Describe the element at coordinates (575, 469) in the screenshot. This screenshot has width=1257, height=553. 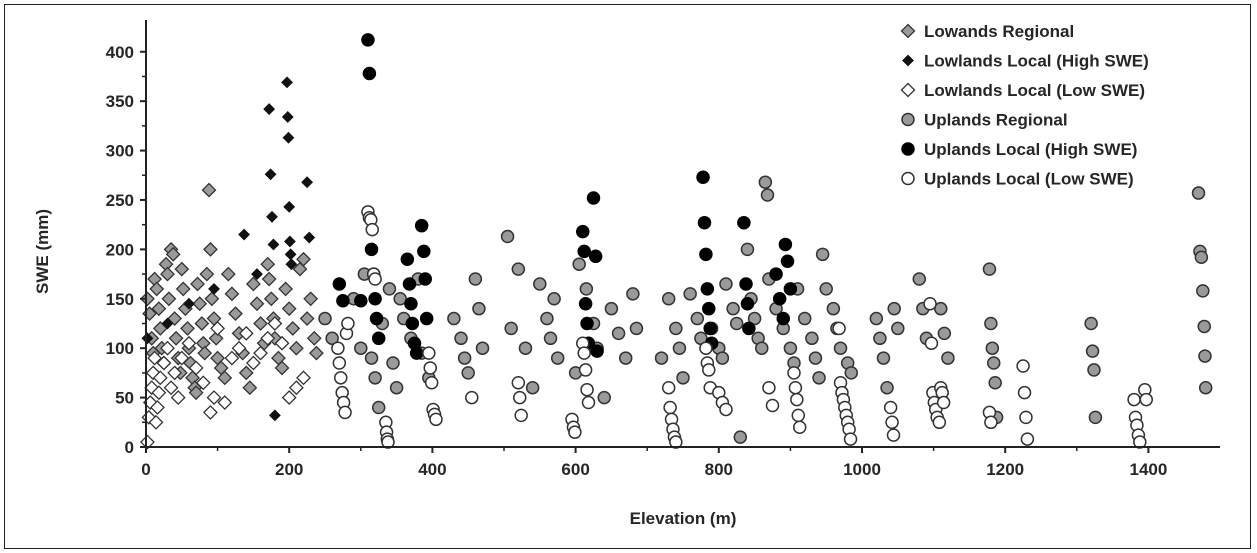
I see `x-tick-label: 600` at that location.